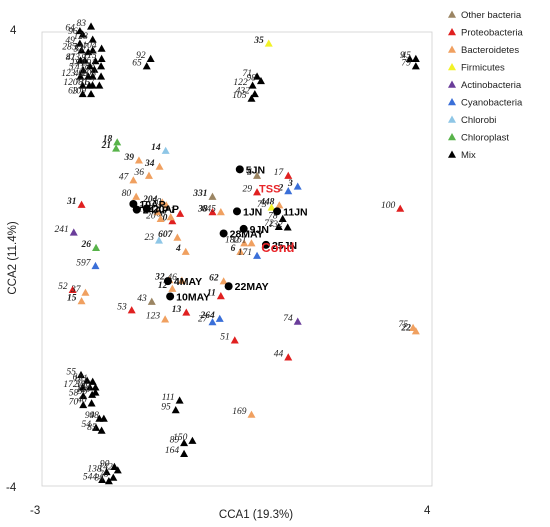 This screenshot has height=527, width=550. I want to click on point-label: 53, so click(122, 308).